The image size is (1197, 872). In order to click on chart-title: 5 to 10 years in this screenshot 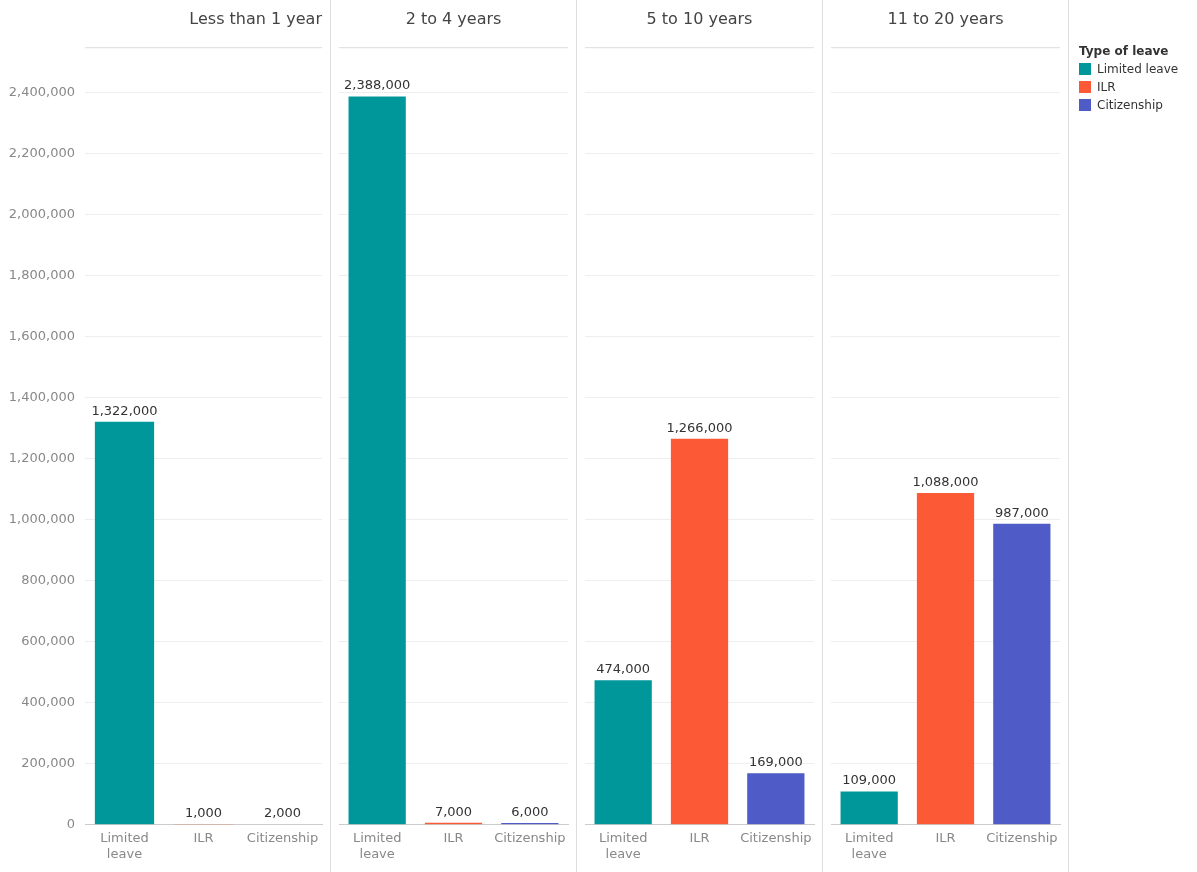, I will do `click(699, 18)`.